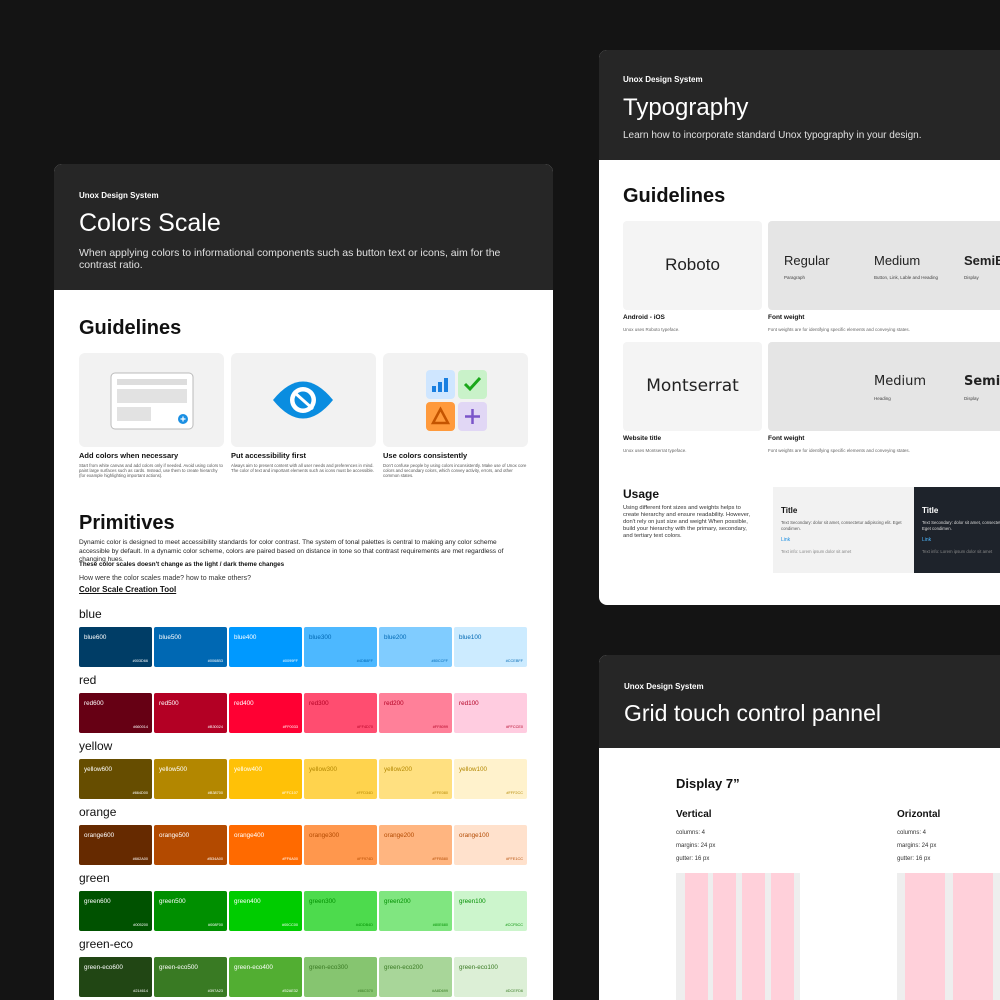  What do you see at coordinates (674, 196) in the screenshot?
I see `section-title: Guidelines` at bounding box center [674, 196].